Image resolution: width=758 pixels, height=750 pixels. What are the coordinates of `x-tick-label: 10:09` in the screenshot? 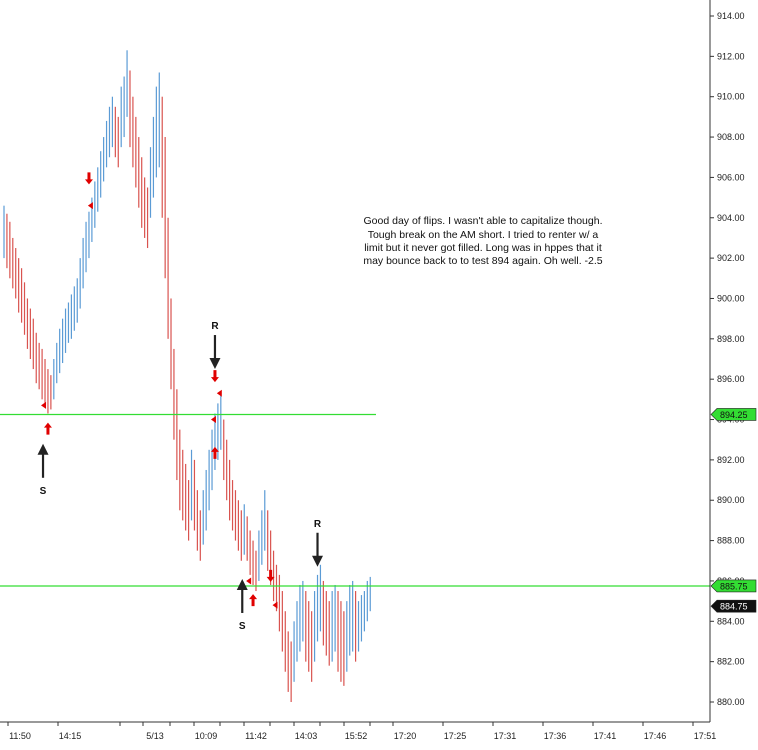 It's located at (206, 736).